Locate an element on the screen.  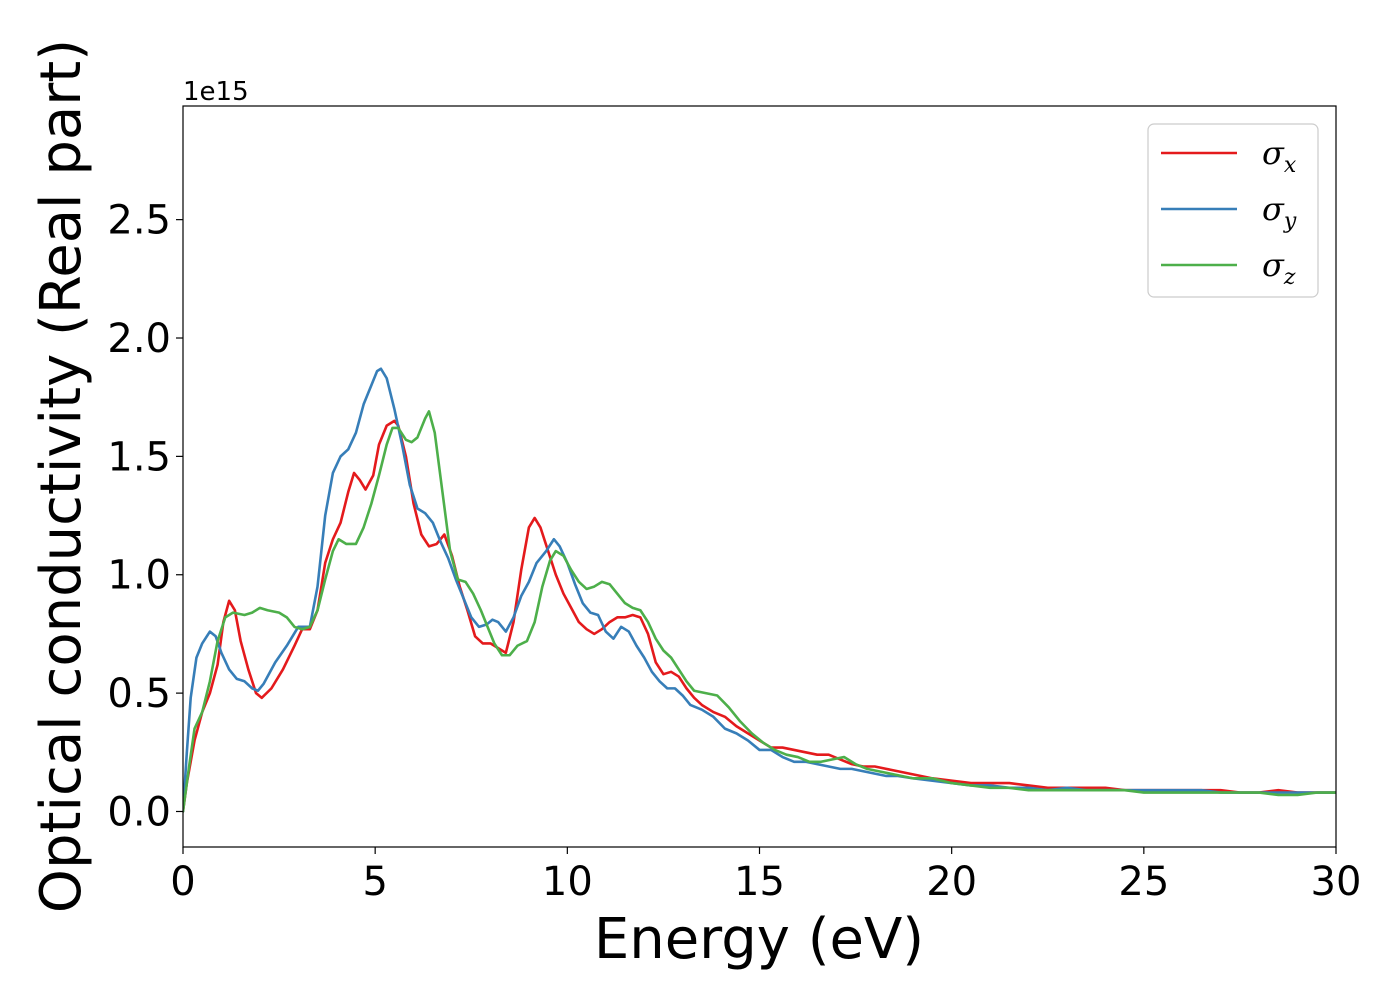
x-tick-label: 5 is located at coordinates (374, 882).